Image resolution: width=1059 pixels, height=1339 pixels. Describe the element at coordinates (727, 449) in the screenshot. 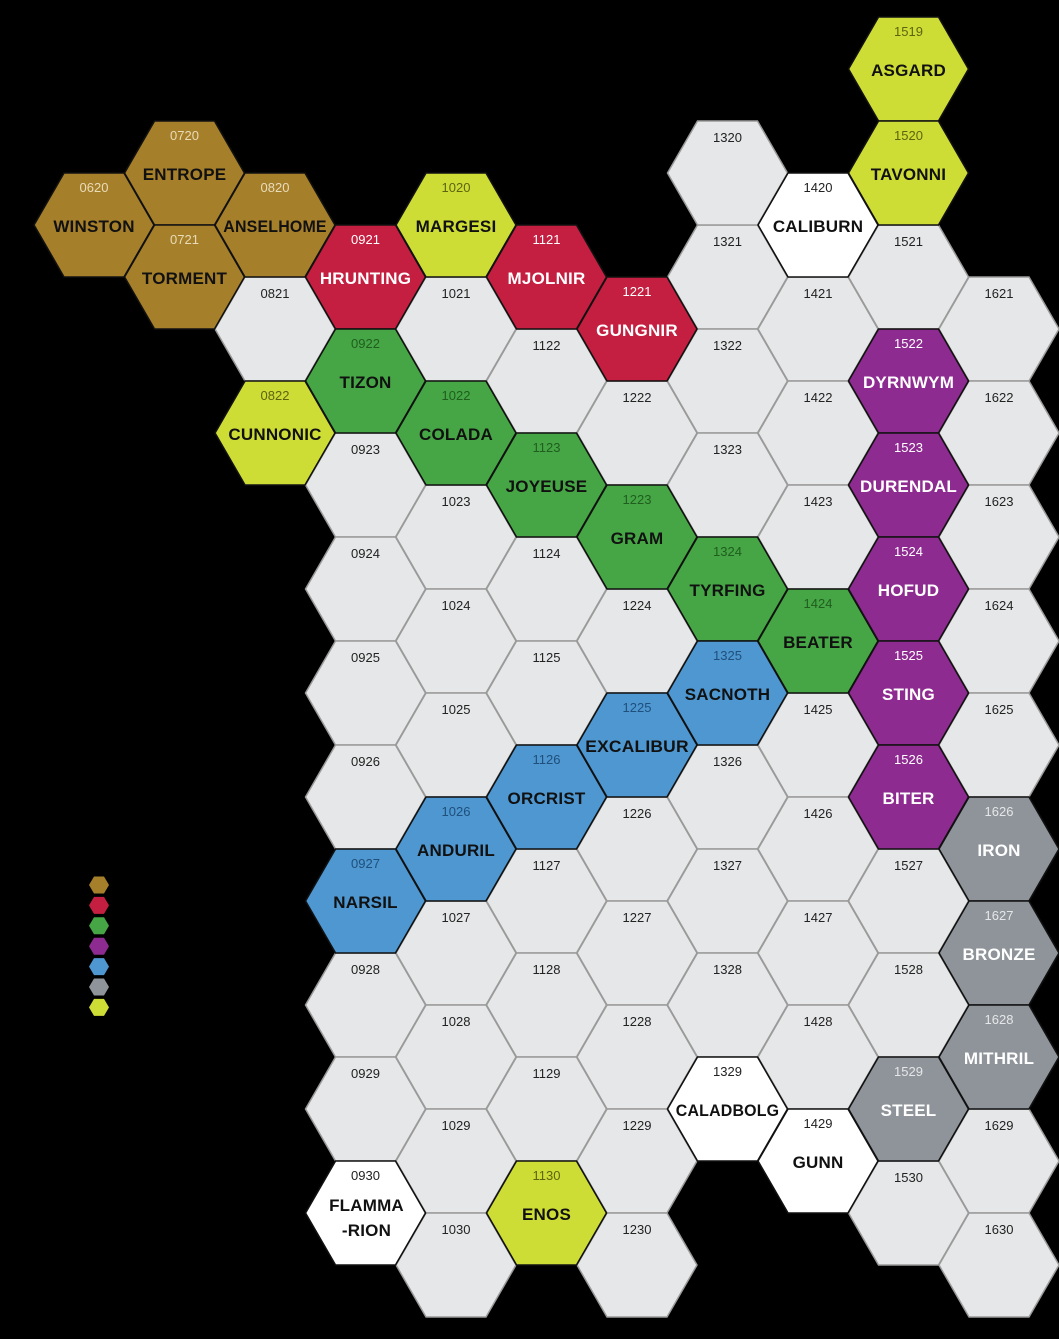

I see `hex-code-label: 1323` at that location.